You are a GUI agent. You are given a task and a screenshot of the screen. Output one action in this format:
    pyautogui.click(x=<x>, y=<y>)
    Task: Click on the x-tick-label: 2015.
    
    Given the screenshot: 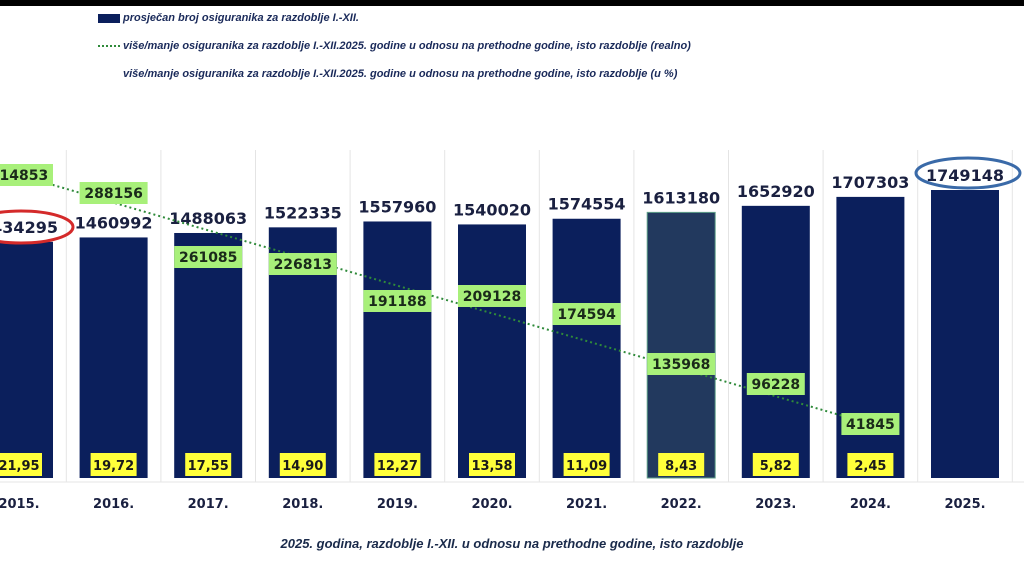 What is the action you would take?
    pyautogui.click(x=20, y=504)
    